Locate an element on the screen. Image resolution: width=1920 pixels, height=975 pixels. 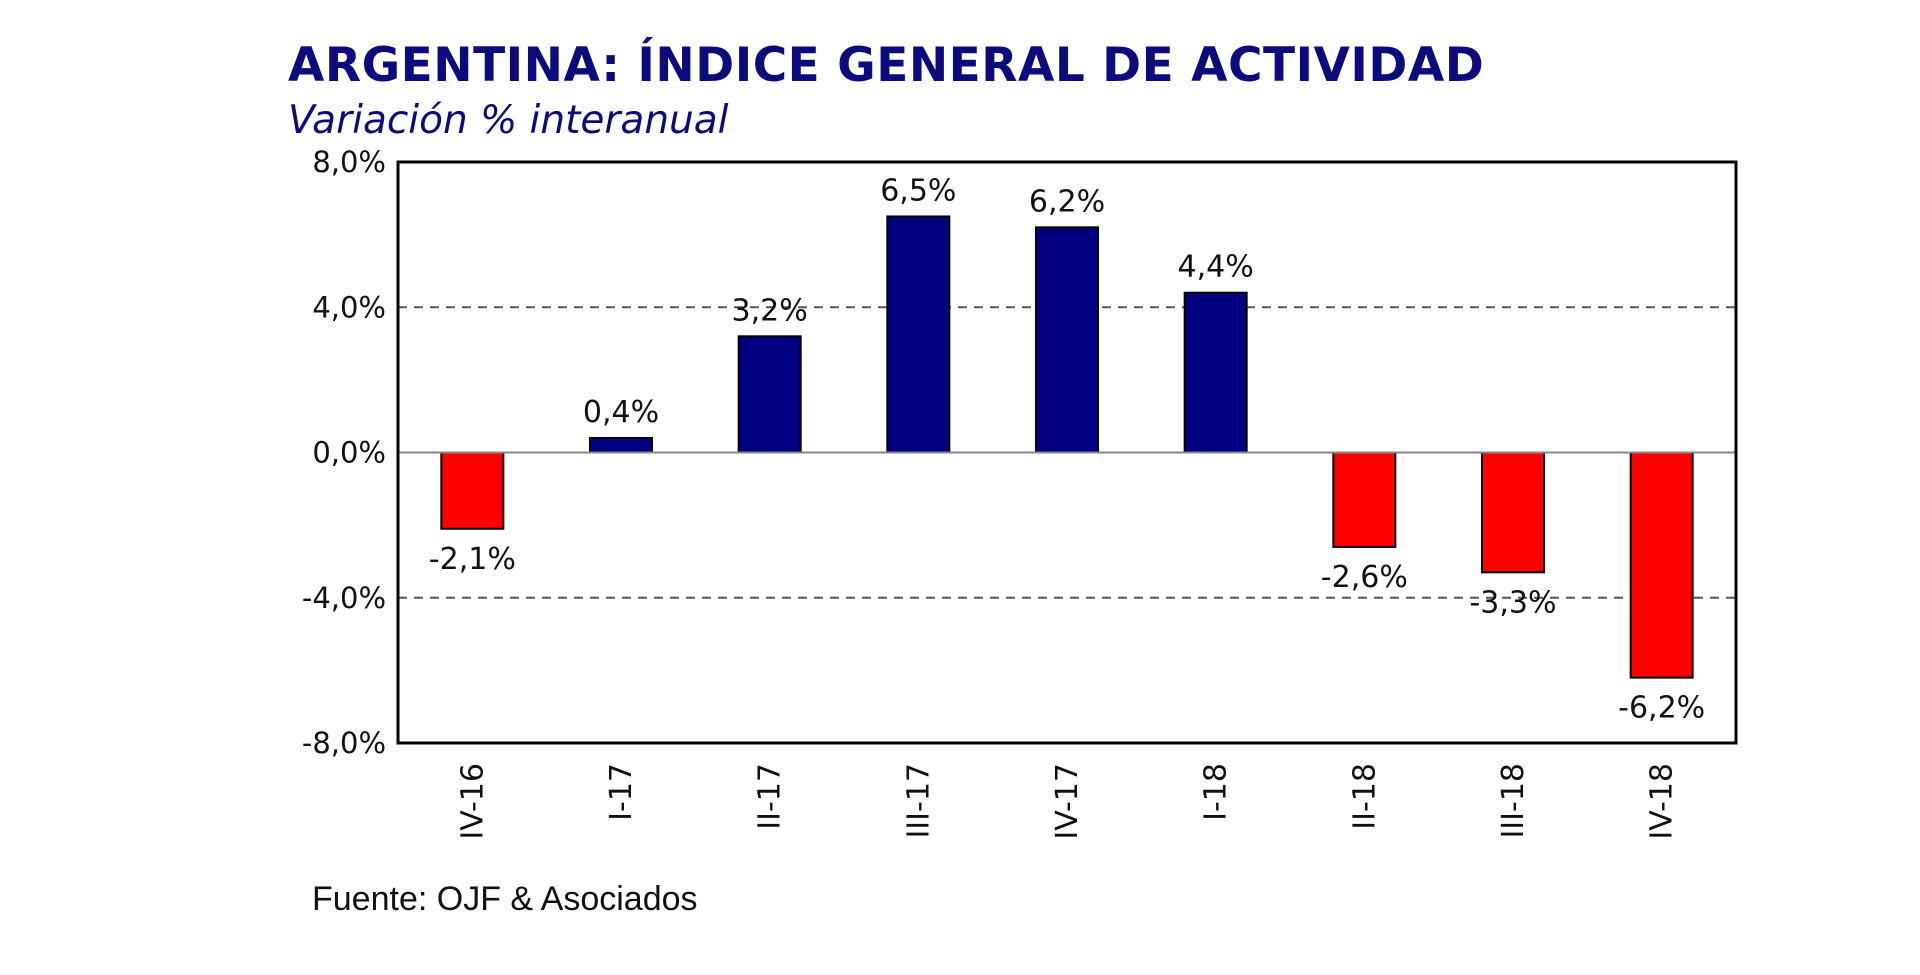
x-tick-label: I-18 is located at coordinates (1216, 792).